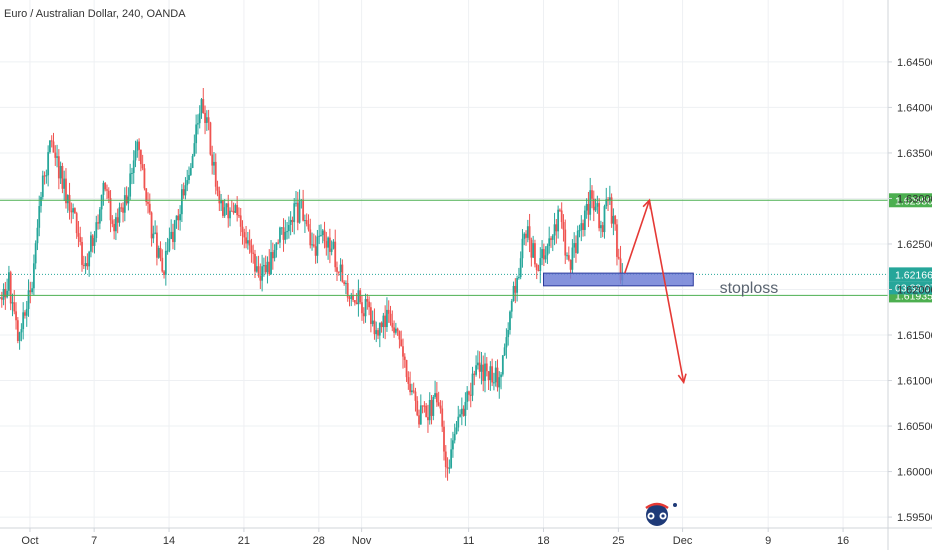 This screenshot has height=550, width=932. I want to click on price-tick-label: 1.61000, so click(914, 382).